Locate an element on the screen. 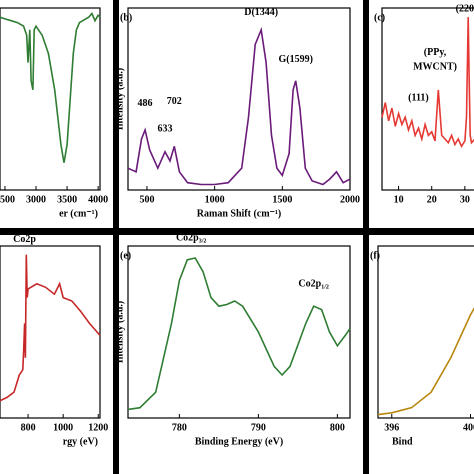  annotation-text: (220 is located at coordinates (465, 9).